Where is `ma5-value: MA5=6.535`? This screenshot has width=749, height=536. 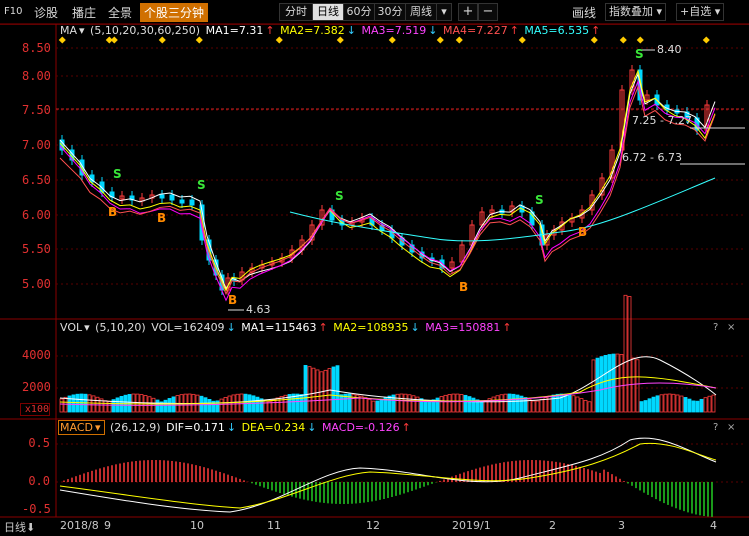 ma5-value: MA5=6.535 is located at coordinates (557, 30).